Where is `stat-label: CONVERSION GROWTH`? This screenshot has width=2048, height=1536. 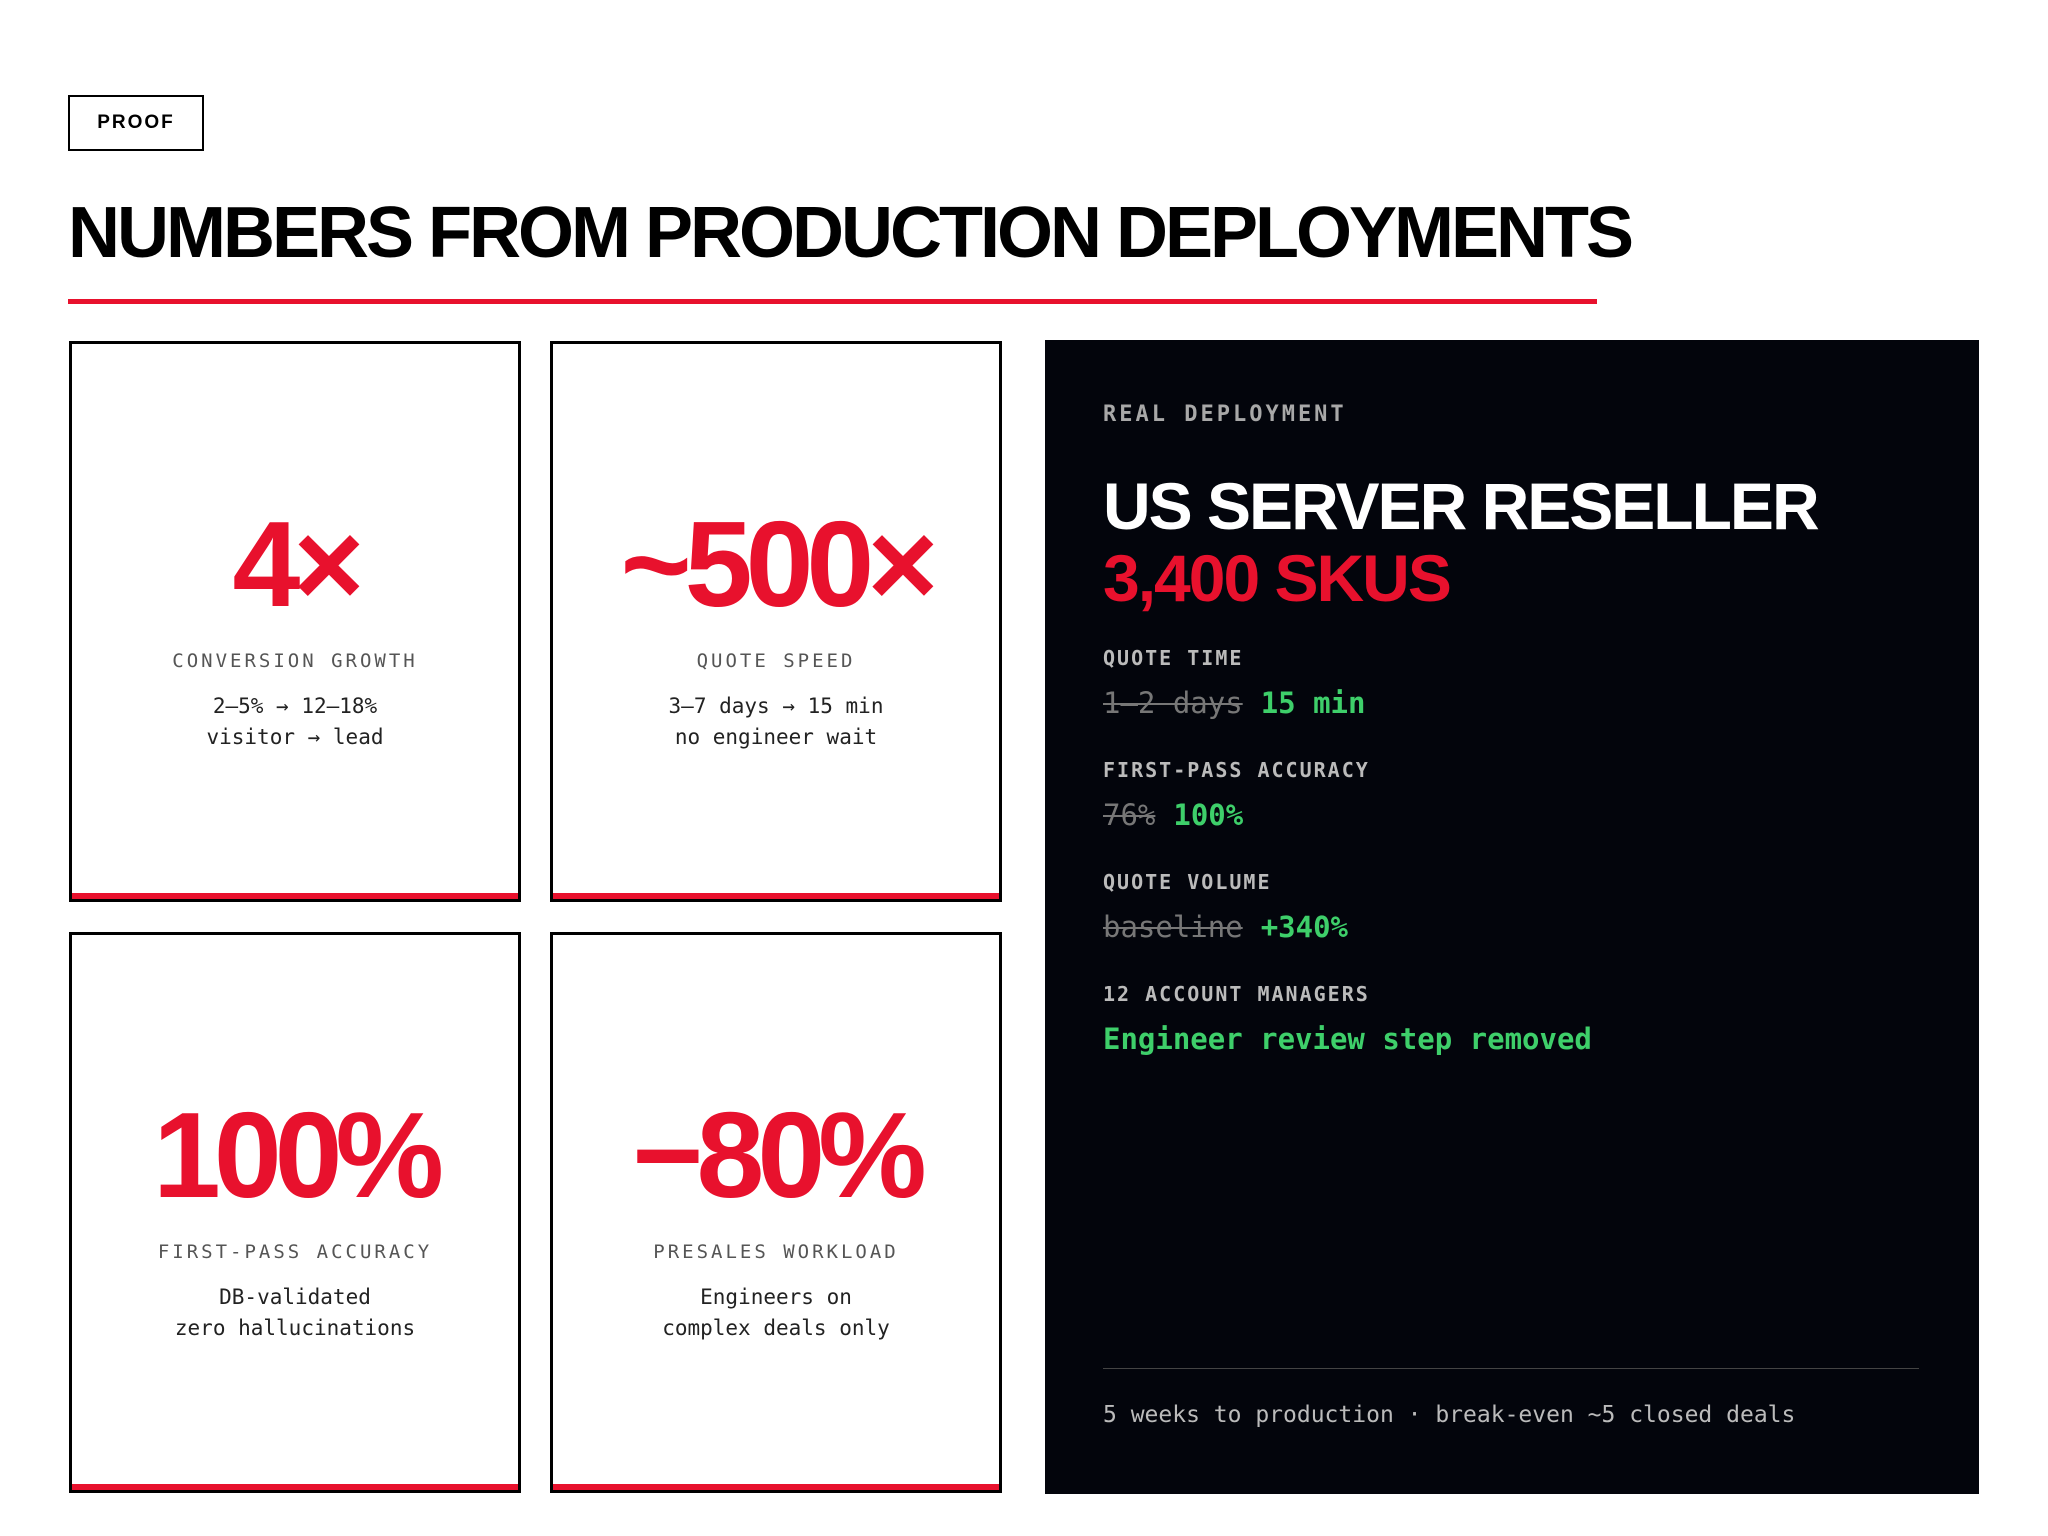 stat-label: CONVERSION GROWTH is located at coordinates (295, 661).